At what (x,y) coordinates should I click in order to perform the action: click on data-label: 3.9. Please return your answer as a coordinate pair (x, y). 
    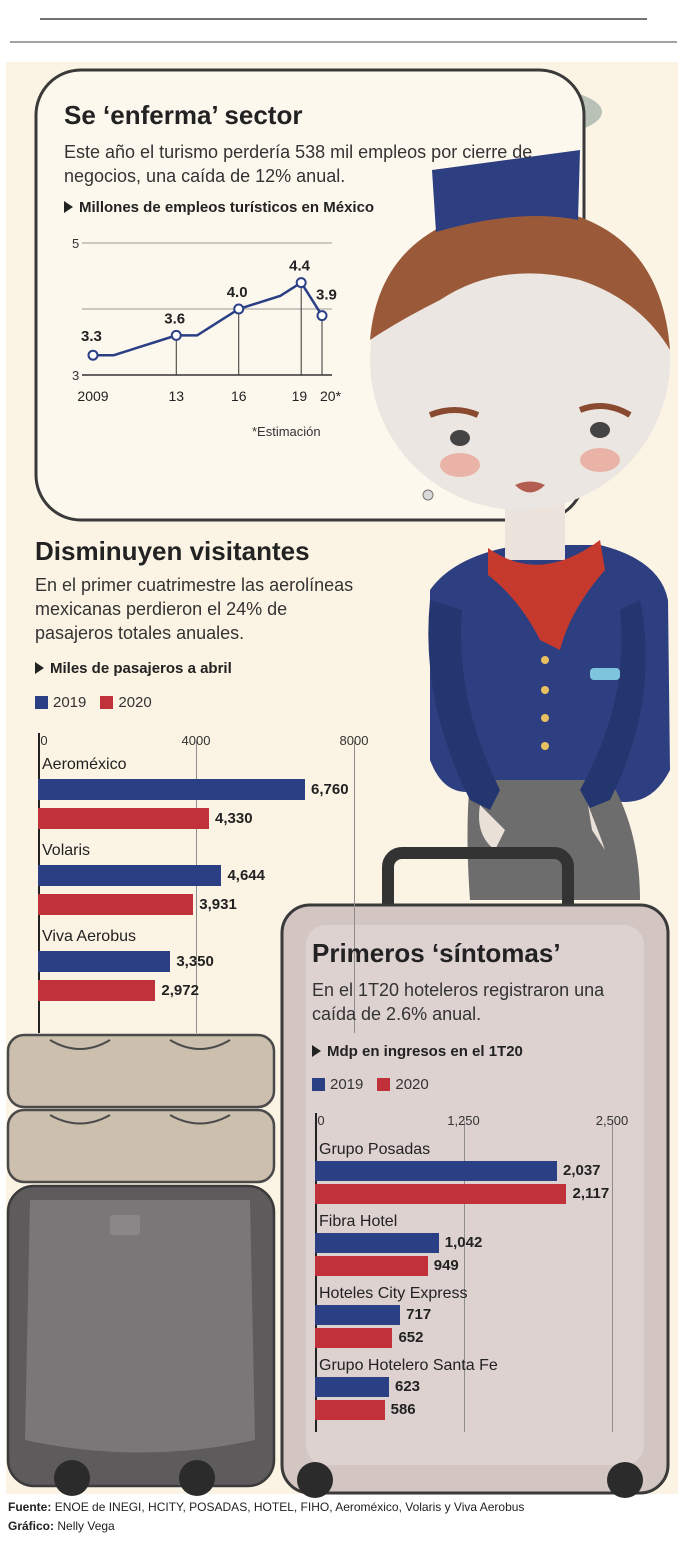
    Looking at the image, I should click on (326, 295).